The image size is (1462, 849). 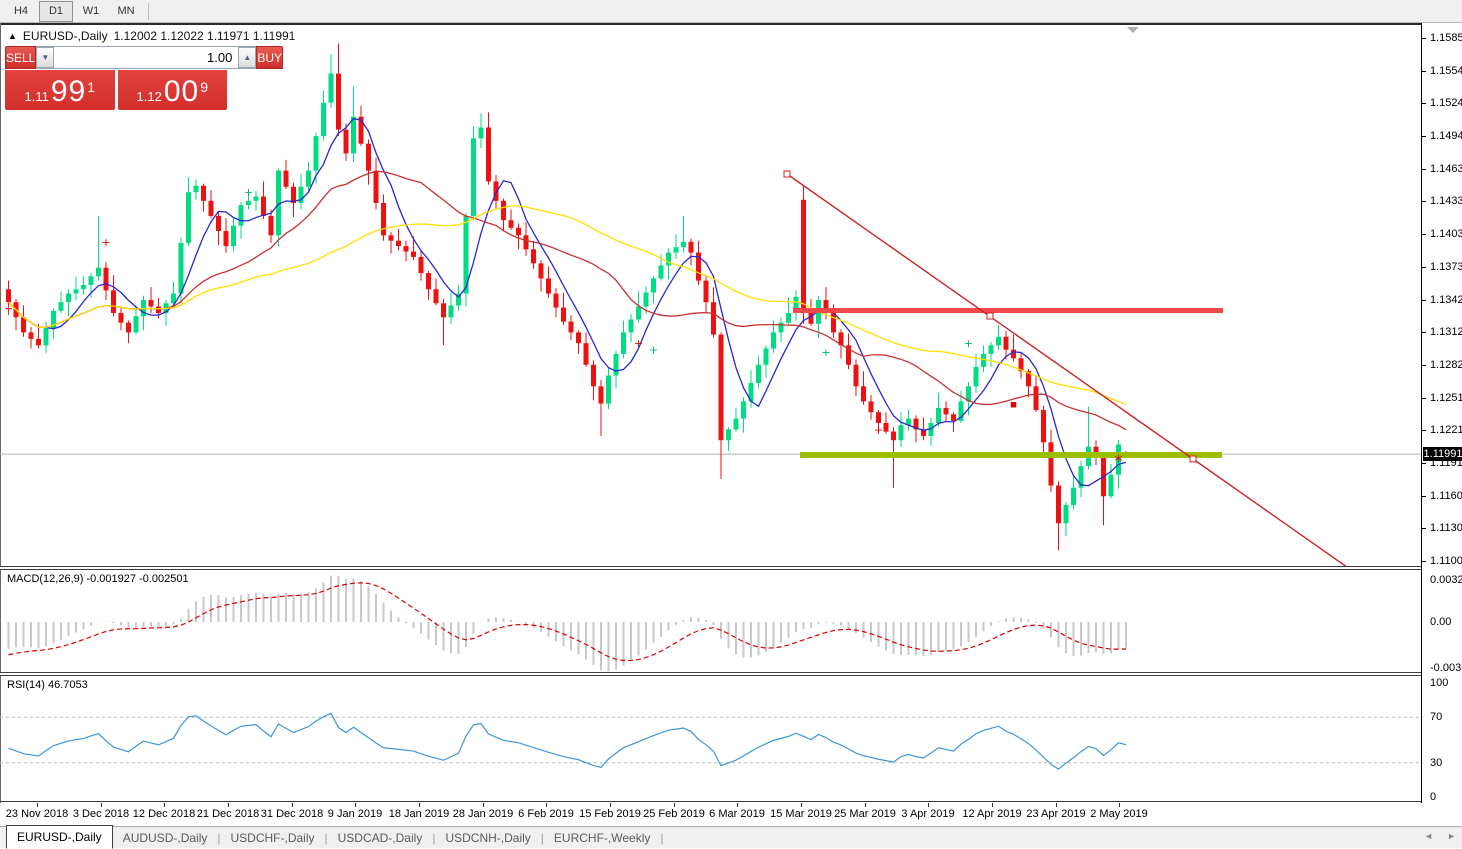 What do you see at coordinates (12, 36) in the screenshot?
I see `chart-collapse-icon: ▲` at bounding box center [12, 36].